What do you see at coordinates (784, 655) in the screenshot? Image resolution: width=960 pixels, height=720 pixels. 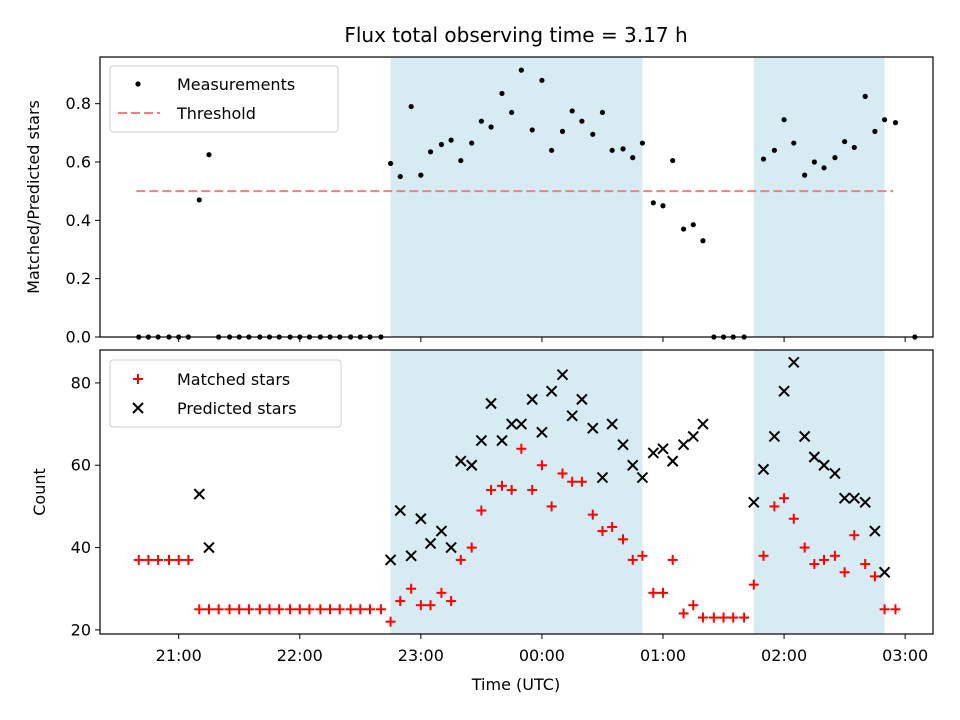 I see `x-tick-label: 02:00` at bounding box center [784, 655].